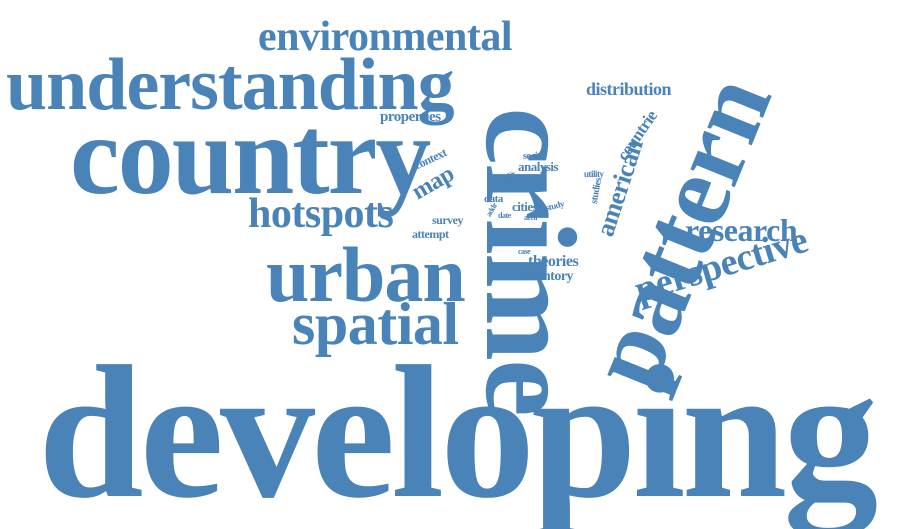 The image size is (900, 529). I want to click on word-utility: utility, so click(594, 174).